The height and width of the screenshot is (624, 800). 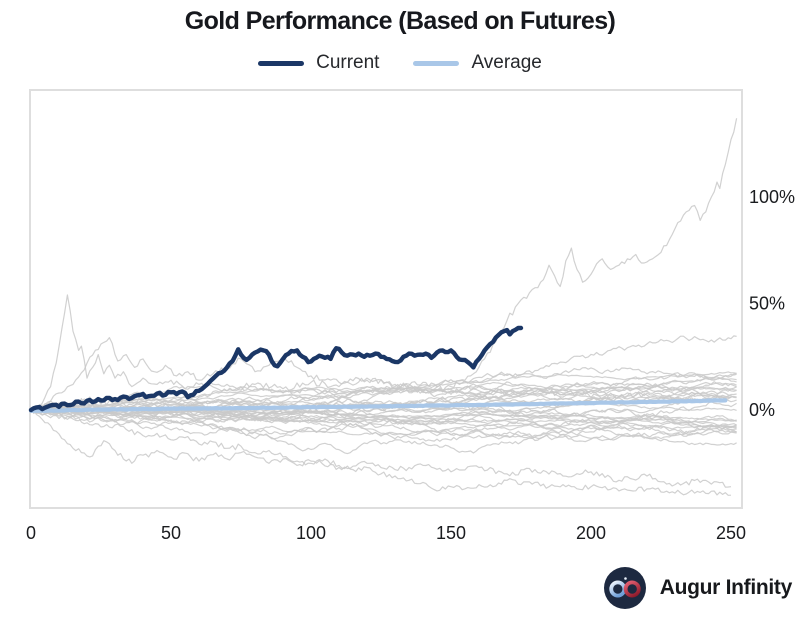 What do you see at coordinates (311, 533) in the screenshot?
I see `x-tick-label: 100` at bounding box center [311, 533].